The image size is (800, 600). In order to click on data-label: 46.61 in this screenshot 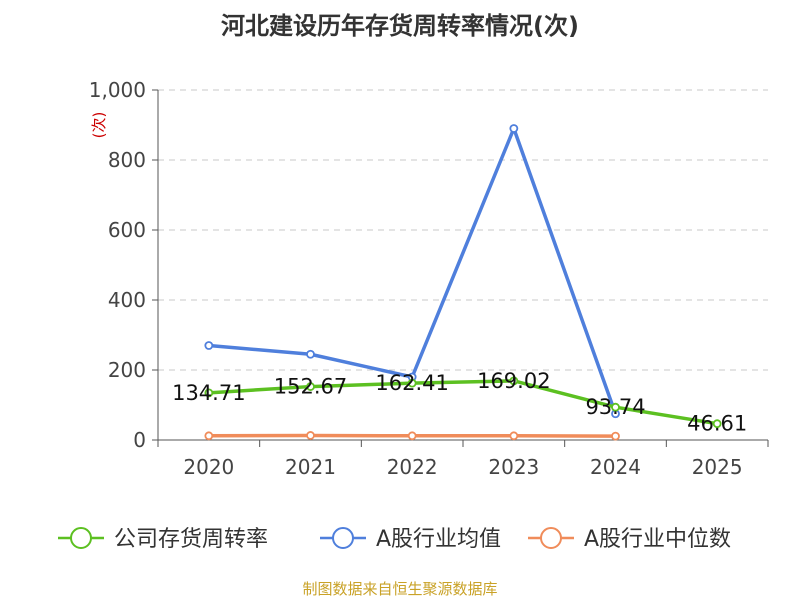, I will do `click(717, 424)`.